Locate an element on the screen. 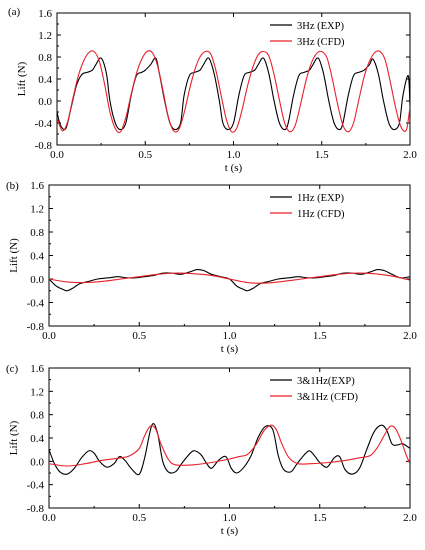  legend-label: 1Hz (EXP) is located at coordinates (320, 198).